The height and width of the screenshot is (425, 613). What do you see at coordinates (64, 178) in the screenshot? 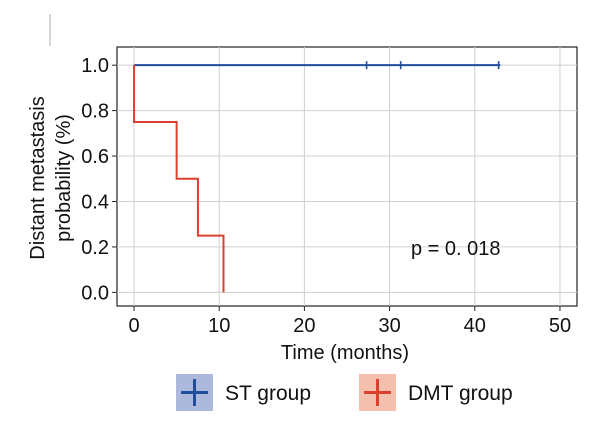
I see `y-axis-title-line-2: probability (%)` at bounding box center [64, 178].